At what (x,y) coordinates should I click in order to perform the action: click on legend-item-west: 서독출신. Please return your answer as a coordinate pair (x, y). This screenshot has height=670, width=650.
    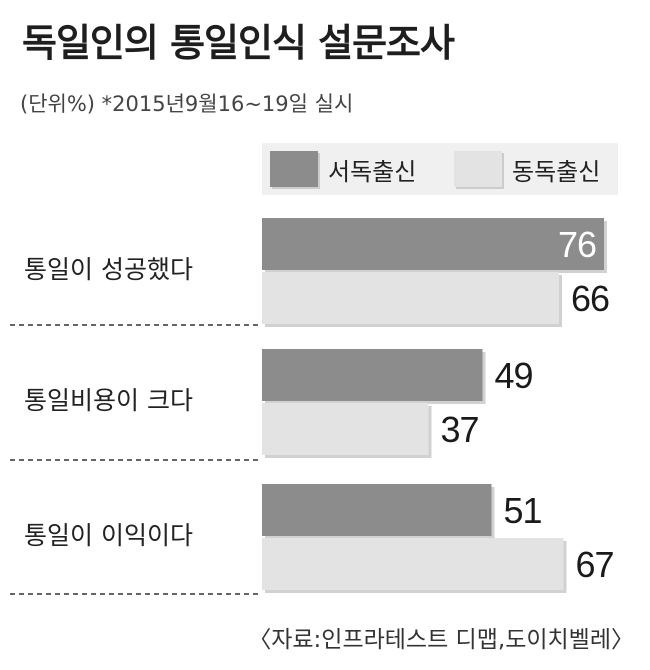
    Looking at the image, I should click on (343, 169).